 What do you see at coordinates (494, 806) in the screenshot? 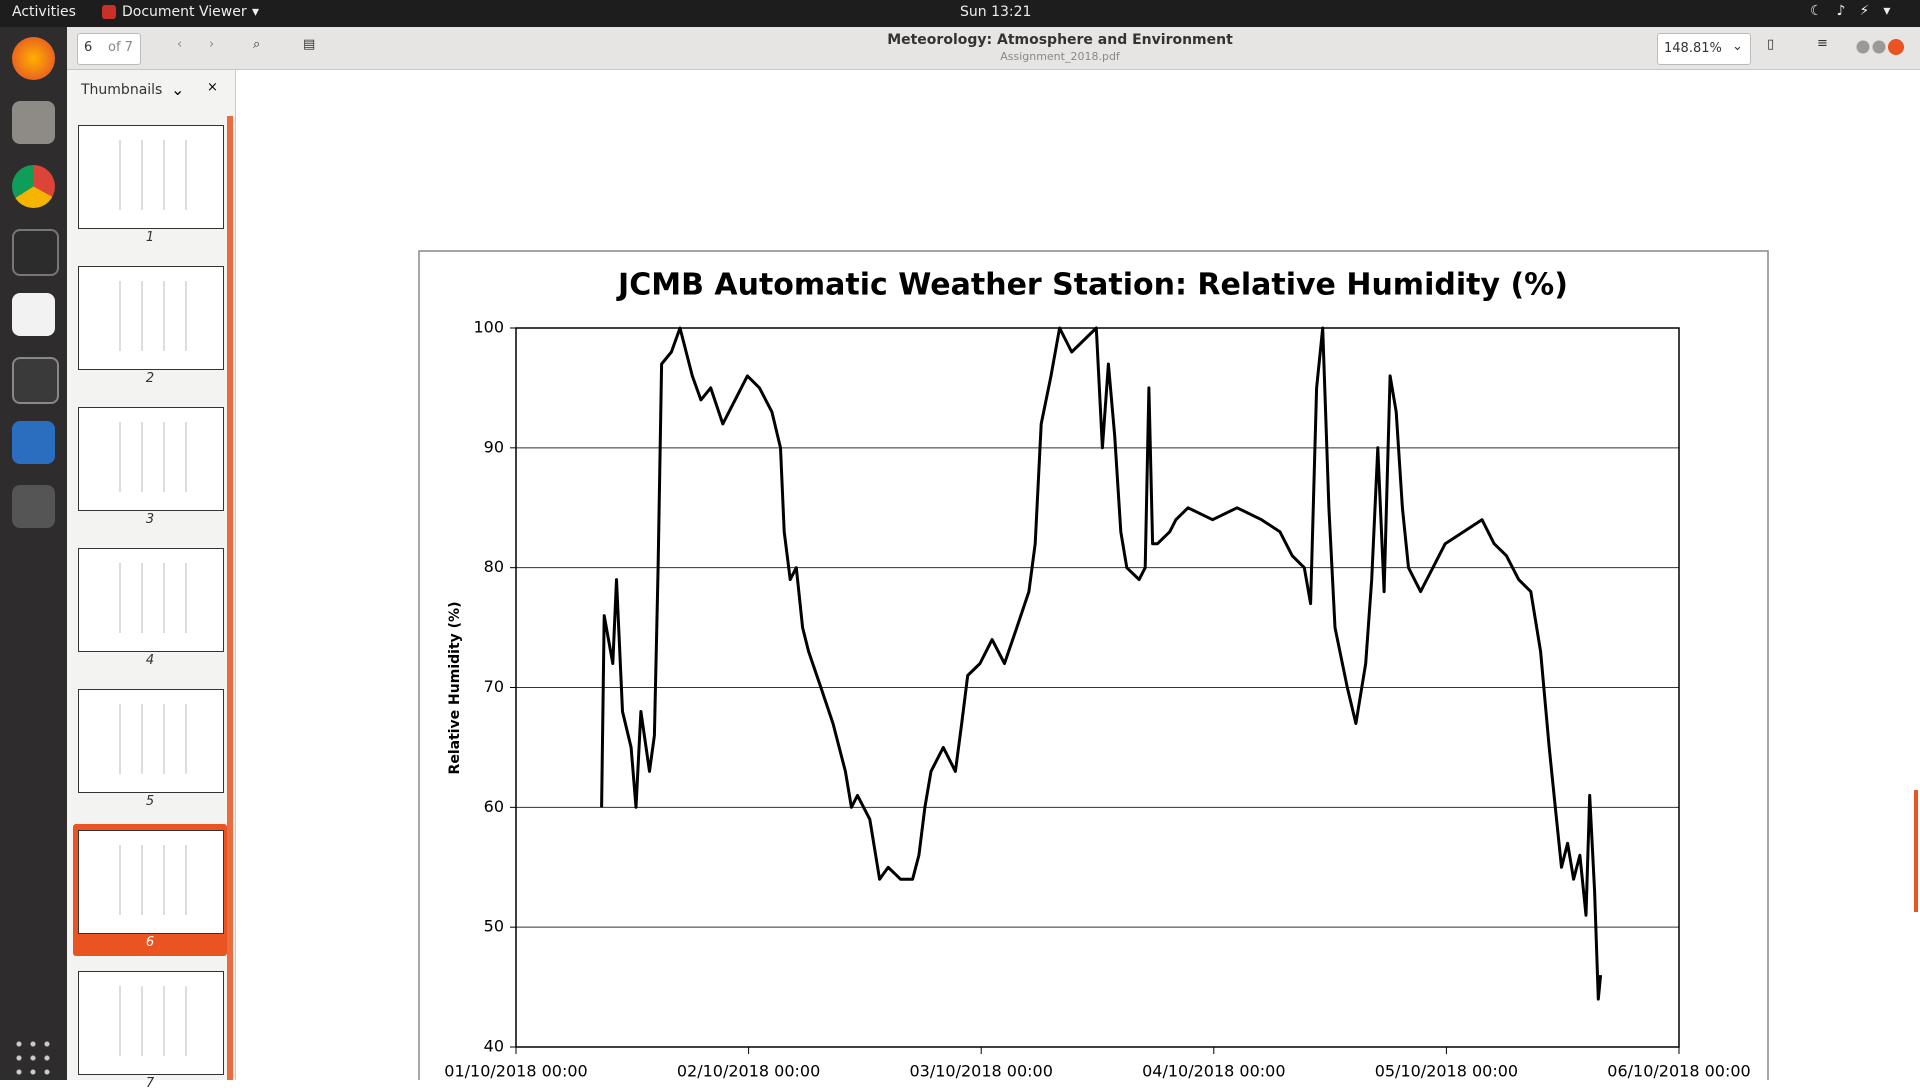
I see `y-tick-label: 60` at bounding box center [494, 806].